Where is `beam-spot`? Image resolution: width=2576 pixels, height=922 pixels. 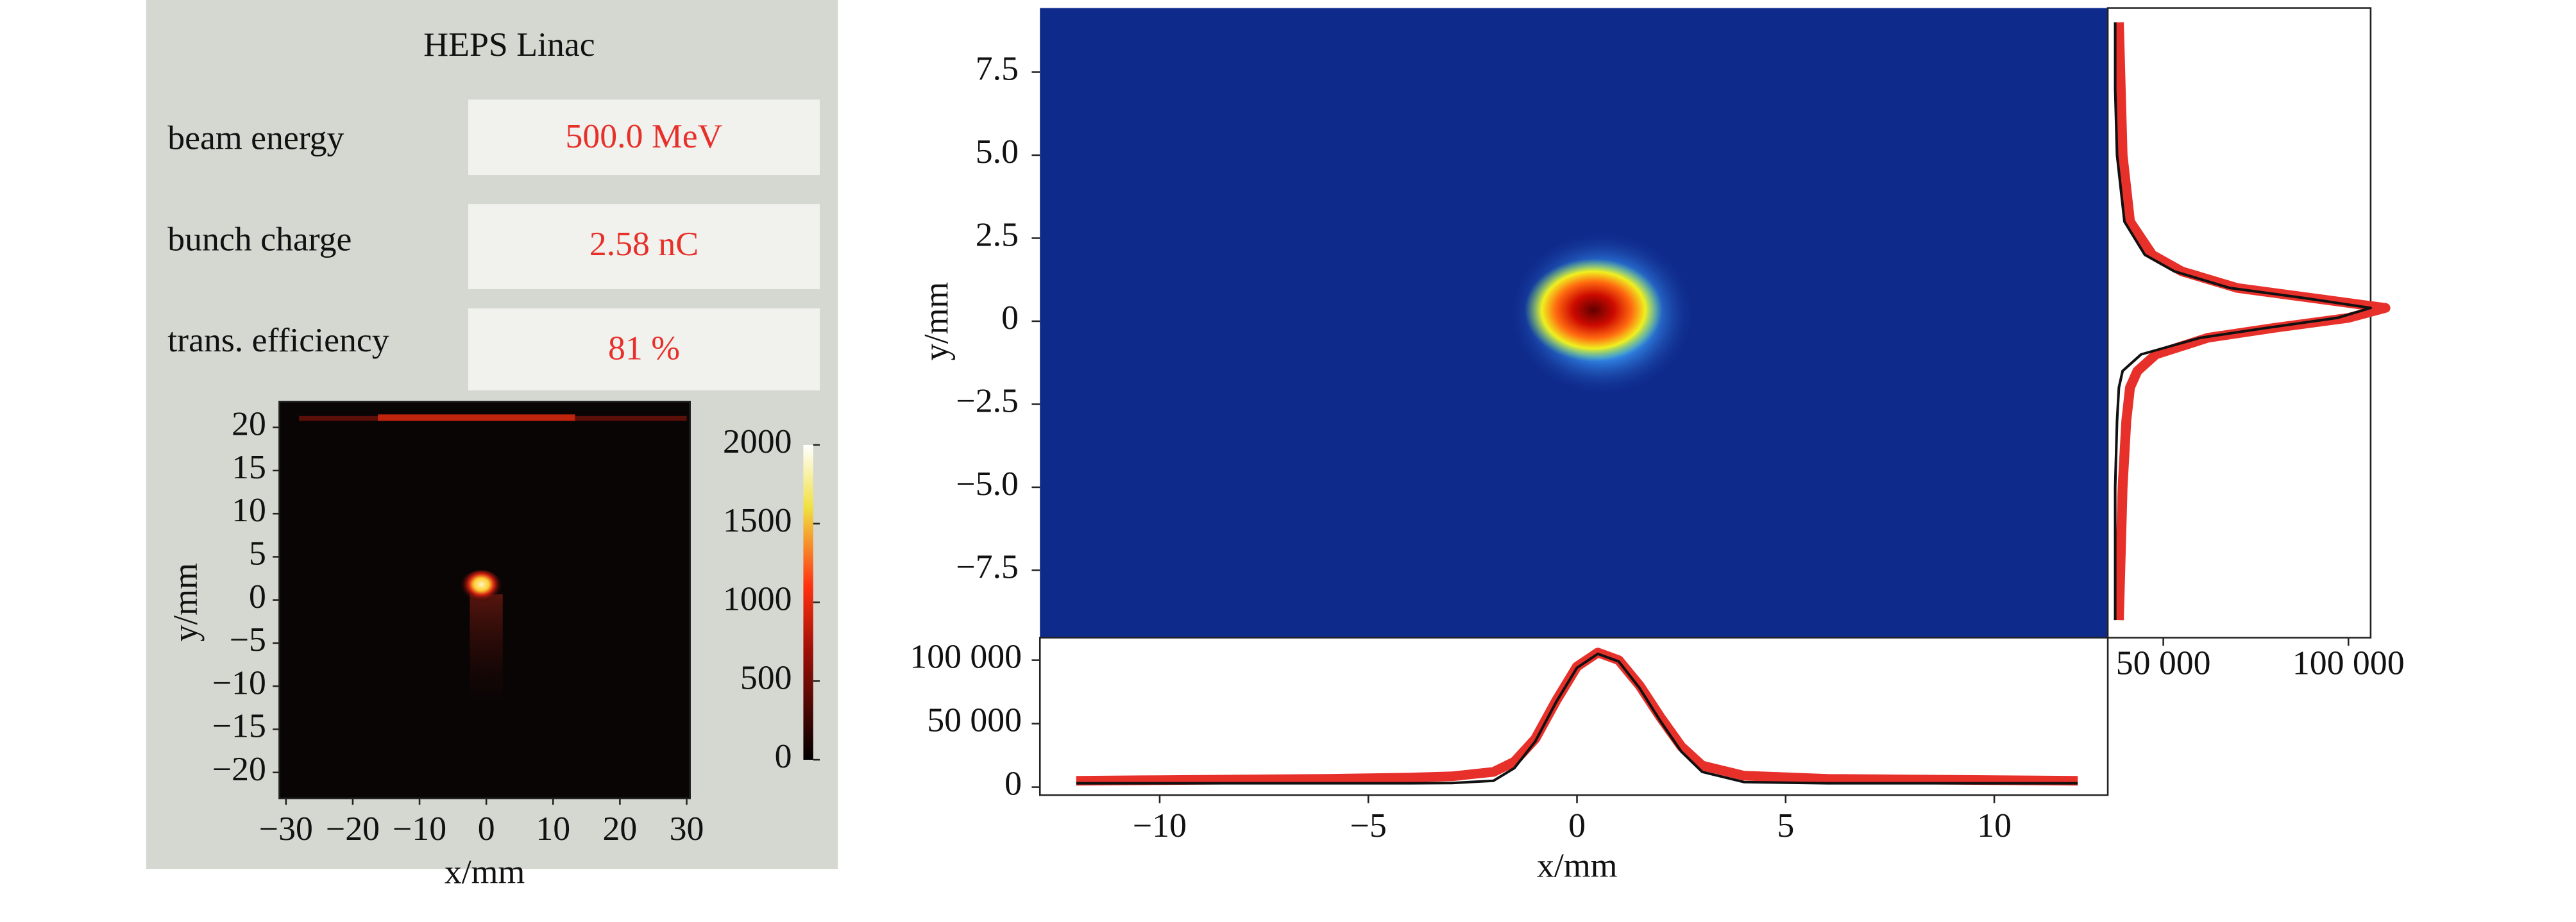 beam-spot is located at coordinates (481, 588).